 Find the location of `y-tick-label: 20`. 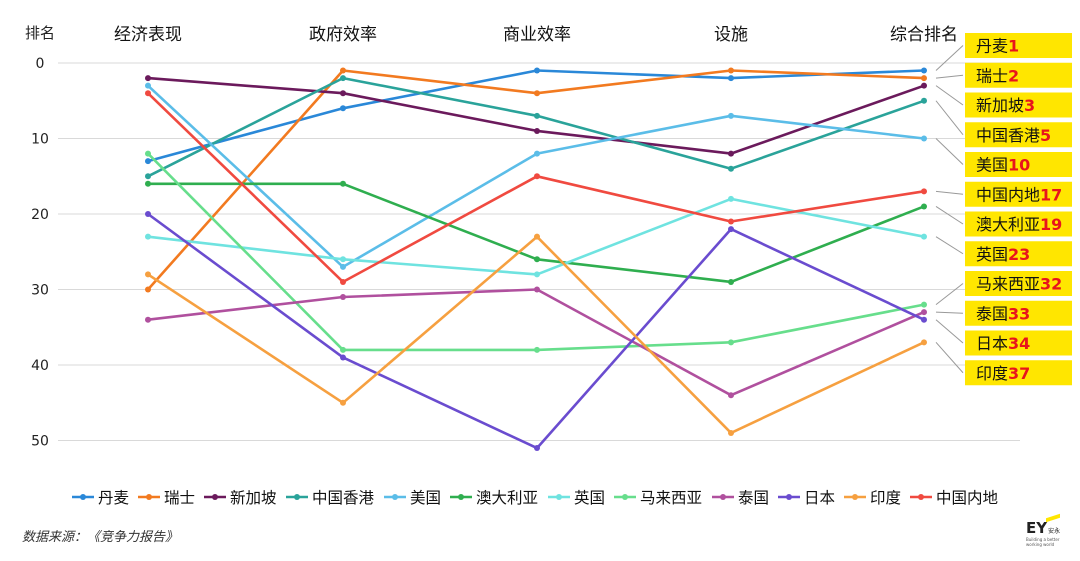

y-tick-label: 20 is located at coordinates (40, 215).